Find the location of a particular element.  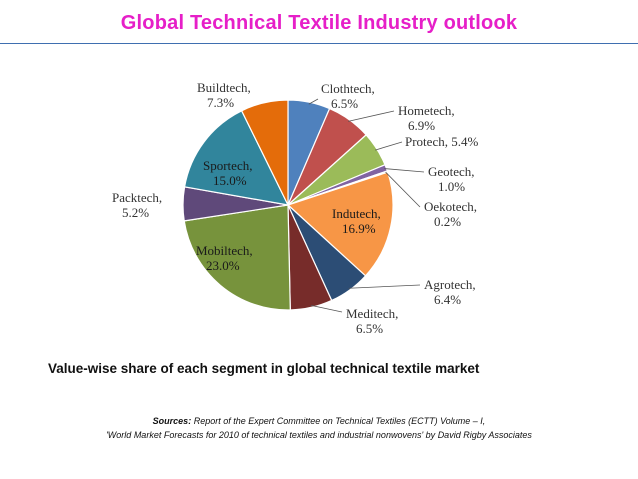

slice-value-geotech: 1.0% is located at coordinates (451, 186).